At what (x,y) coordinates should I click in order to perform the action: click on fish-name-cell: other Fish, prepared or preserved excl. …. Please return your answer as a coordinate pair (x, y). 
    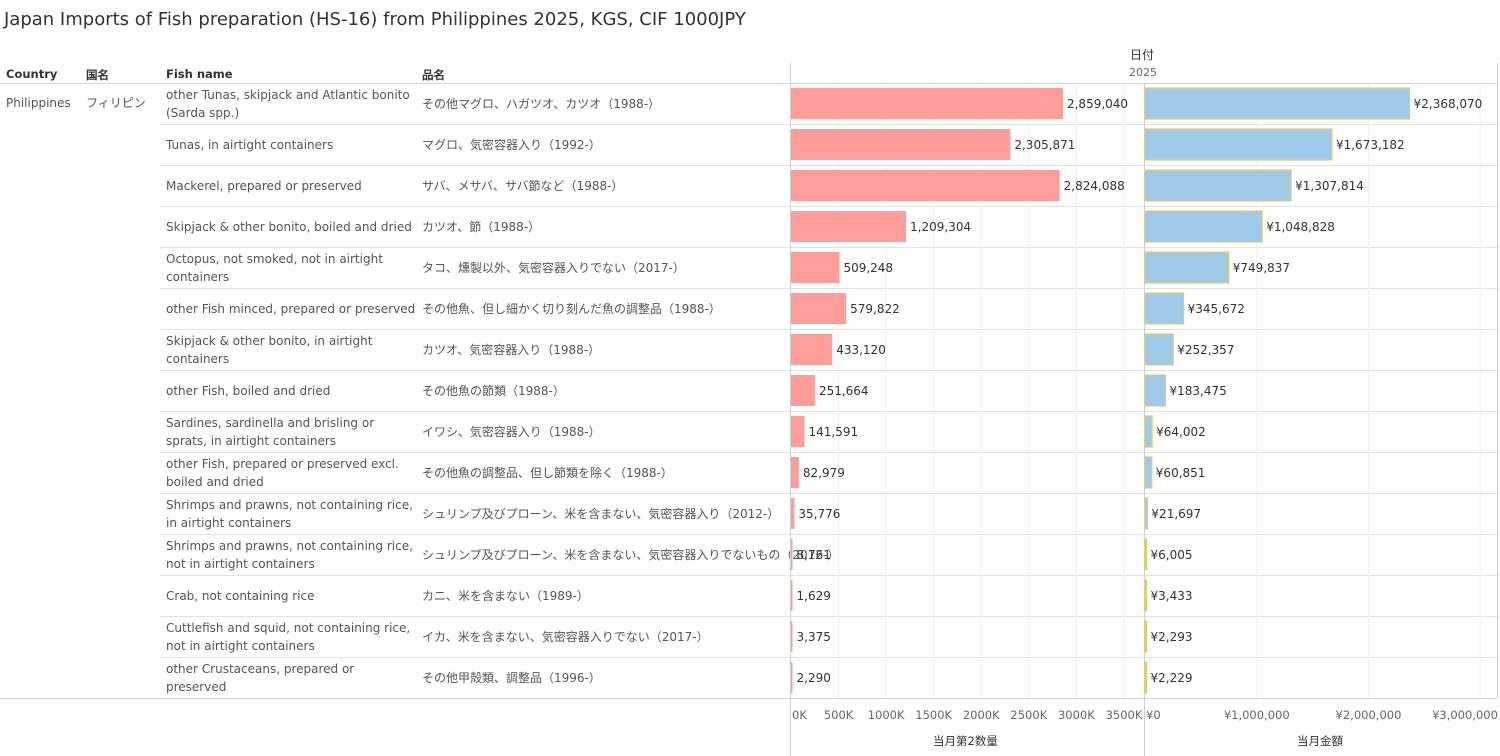
    Looking at the image, I should click on (292, 472).